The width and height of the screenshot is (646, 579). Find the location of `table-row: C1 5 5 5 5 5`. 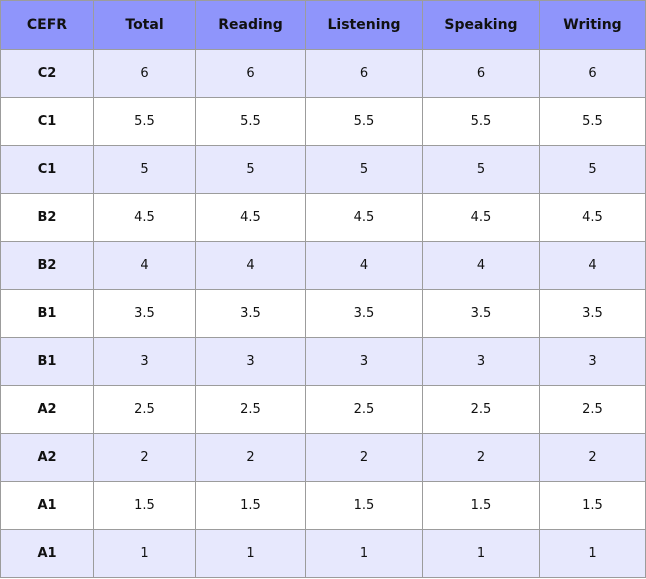

table-row: C1 5 5 5 5 5 is located at coordinates (323, 169).